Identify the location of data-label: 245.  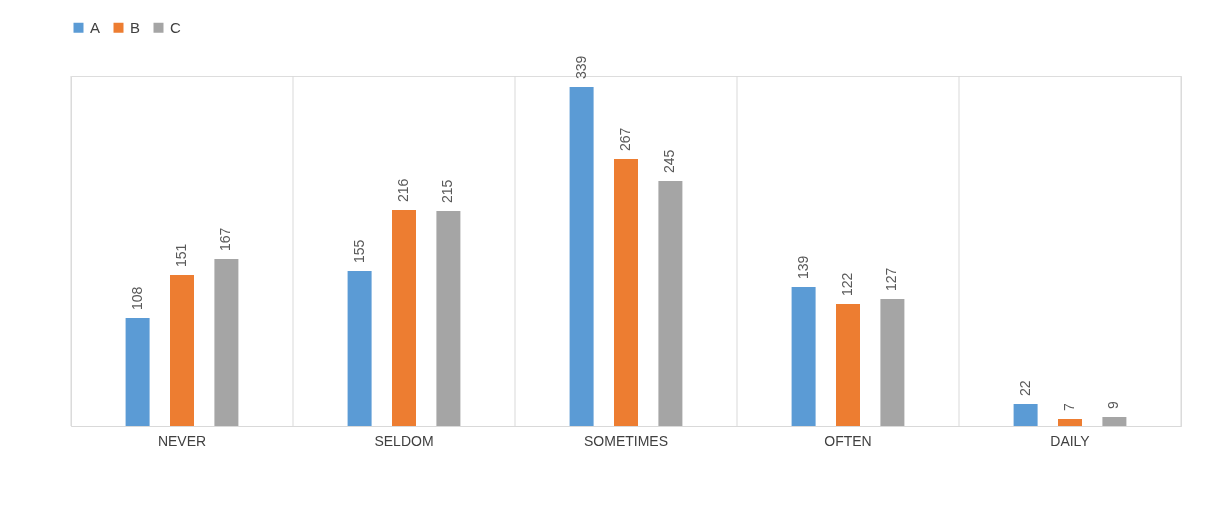
(669, 161).